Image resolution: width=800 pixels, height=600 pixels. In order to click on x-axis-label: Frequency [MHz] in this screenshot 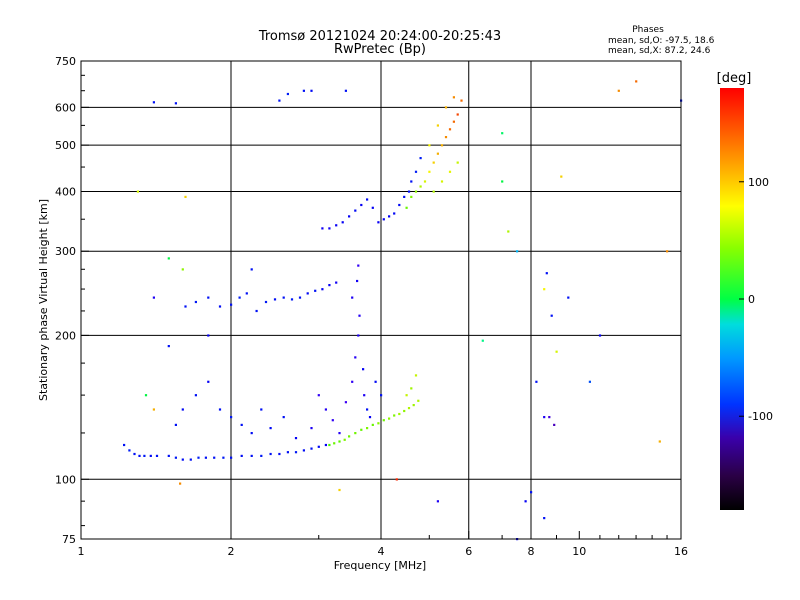, I will do `click(380, 565)`.